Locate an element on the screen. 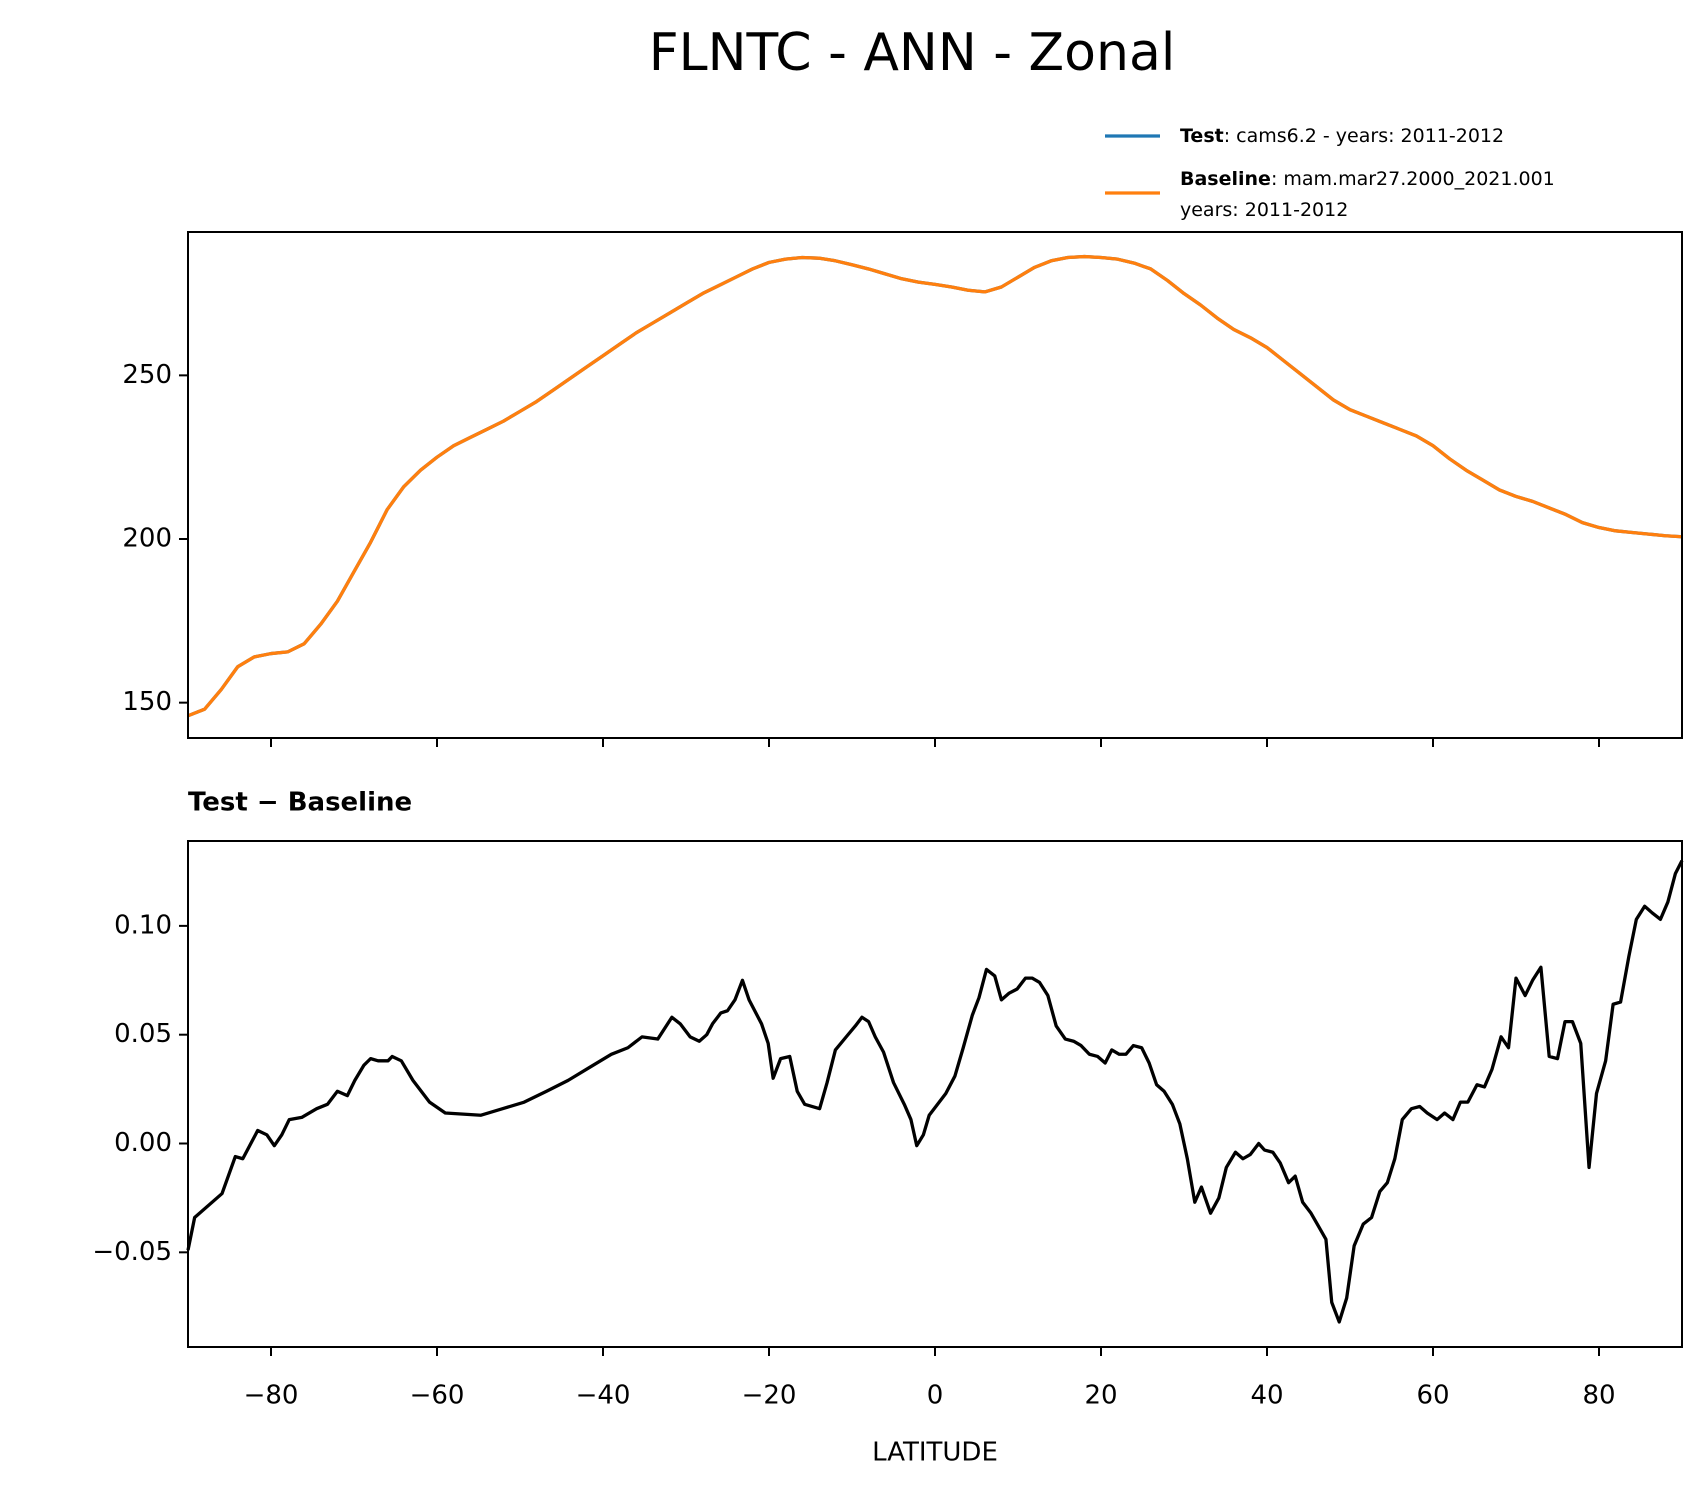 This screenshot has width=1704, height=1496. x-tick-label: −20 is located at coordinates (769, 1396).